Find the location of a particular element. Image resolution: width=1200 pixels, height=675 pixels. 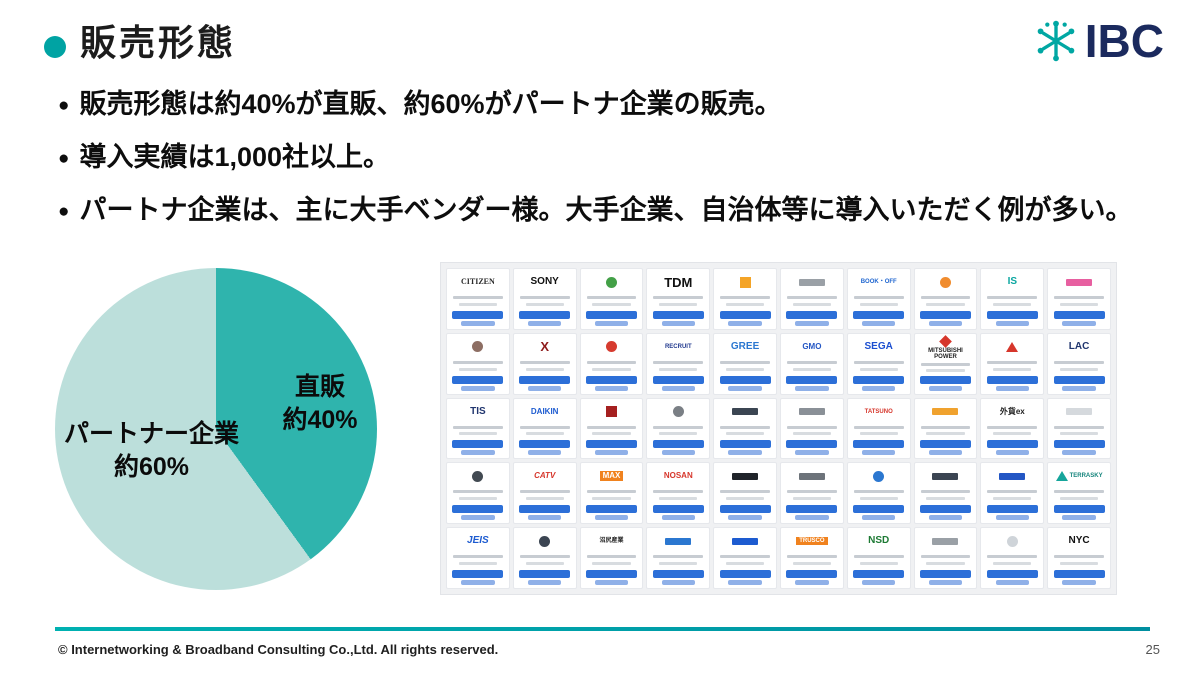

logo-text: DAIKIN is located at coordinates (544, 411).